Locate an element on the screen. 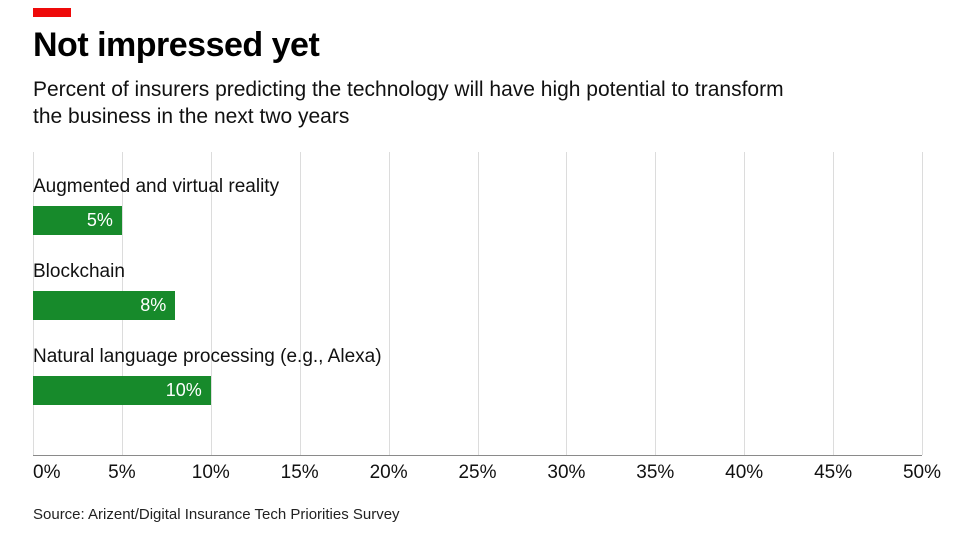 The width and height of the screenshot is (978, 550). bar: 8% is located at coordinates (104, 305).